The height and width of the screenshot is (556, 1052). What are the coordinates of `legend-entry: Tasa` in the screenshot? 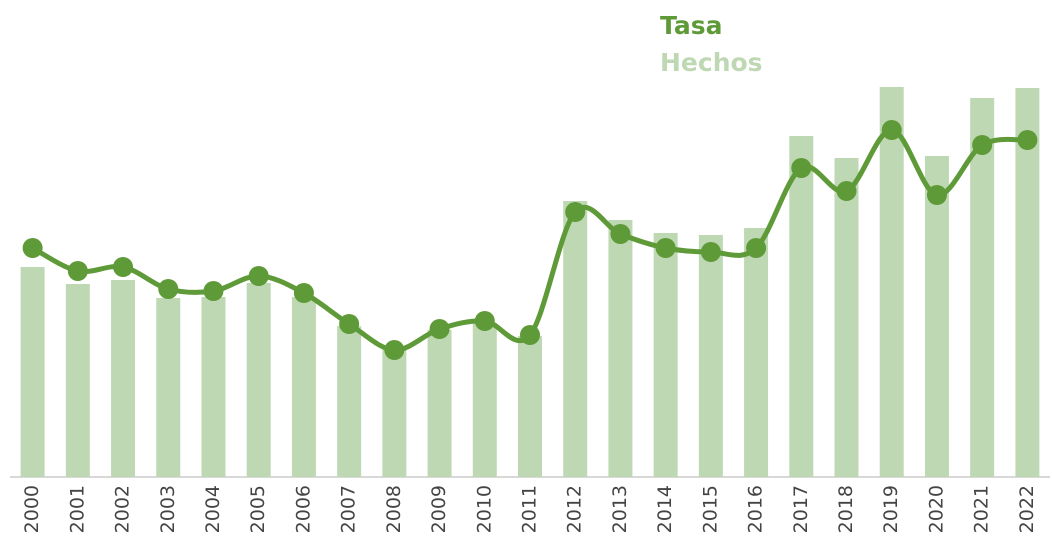 It's located at (691, 25).